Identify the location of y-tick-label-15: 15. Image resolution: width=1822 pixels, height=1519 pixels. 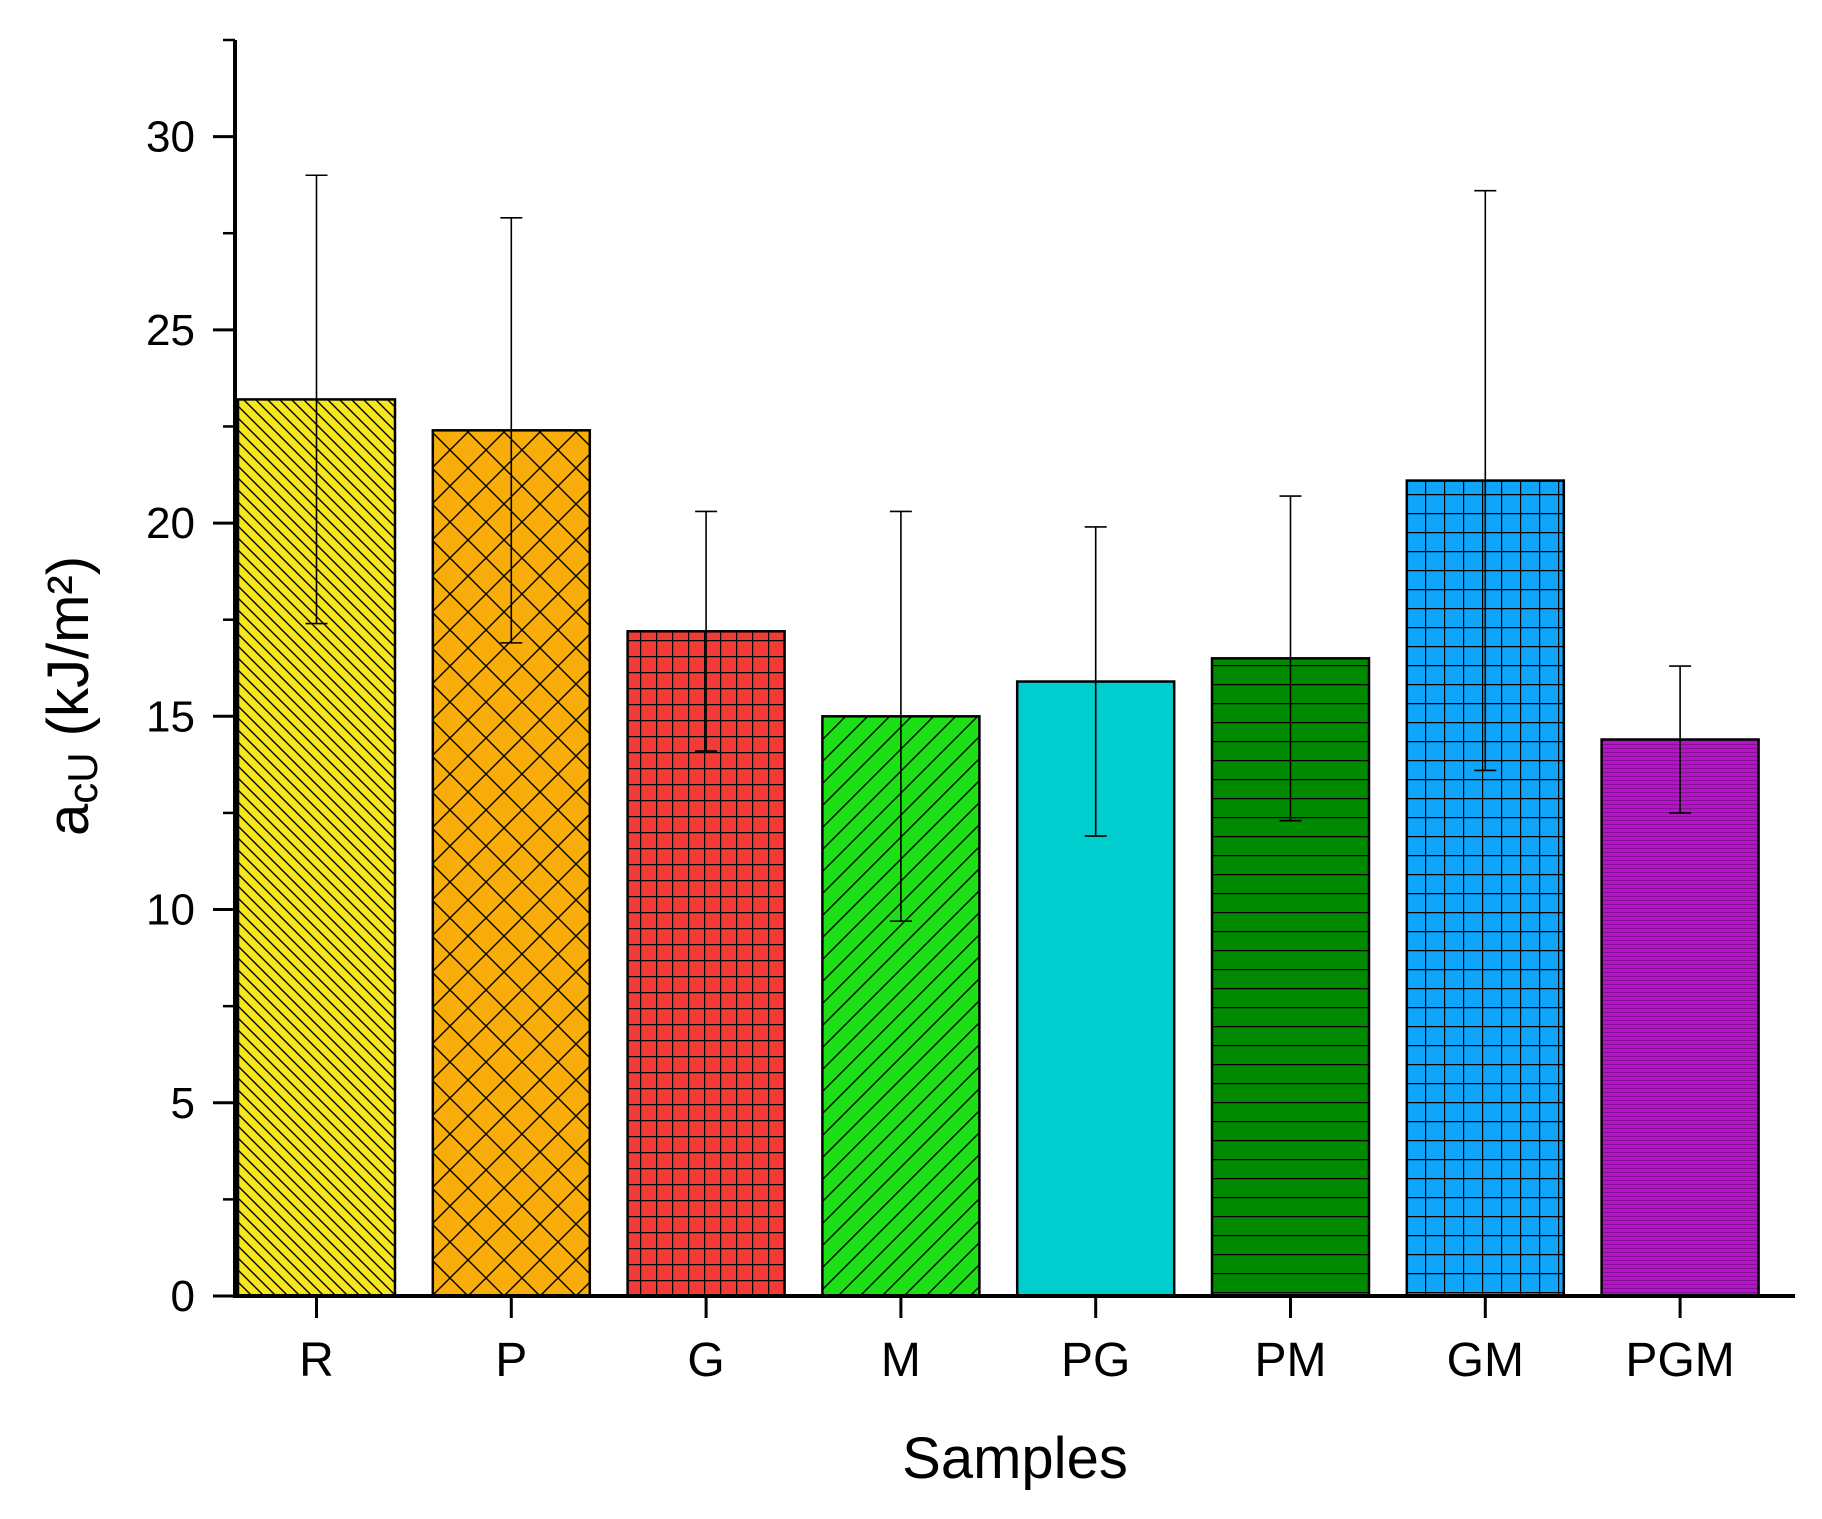
(170, 716).